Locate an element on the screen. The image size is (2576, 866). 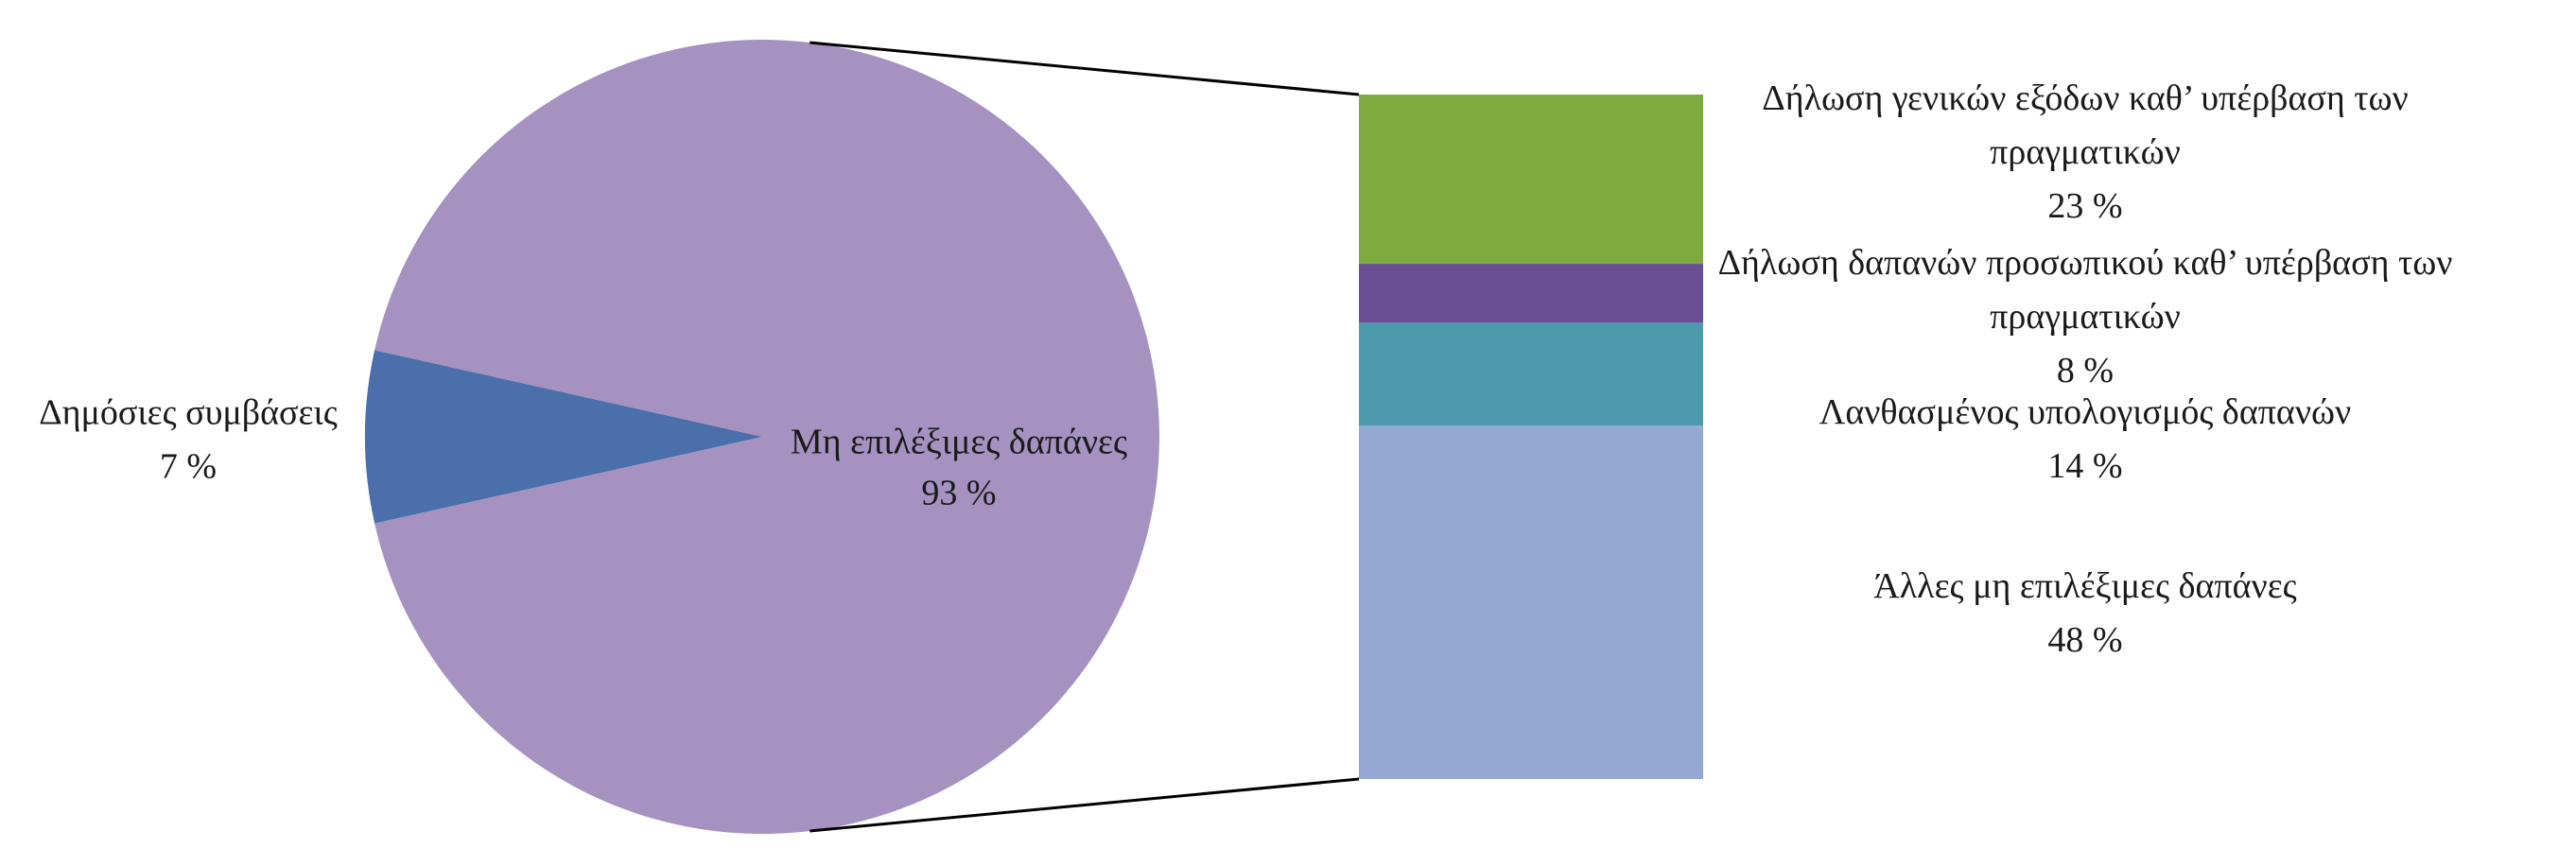
bar-value-label: 8 % is located at coordinates (2085, 370).